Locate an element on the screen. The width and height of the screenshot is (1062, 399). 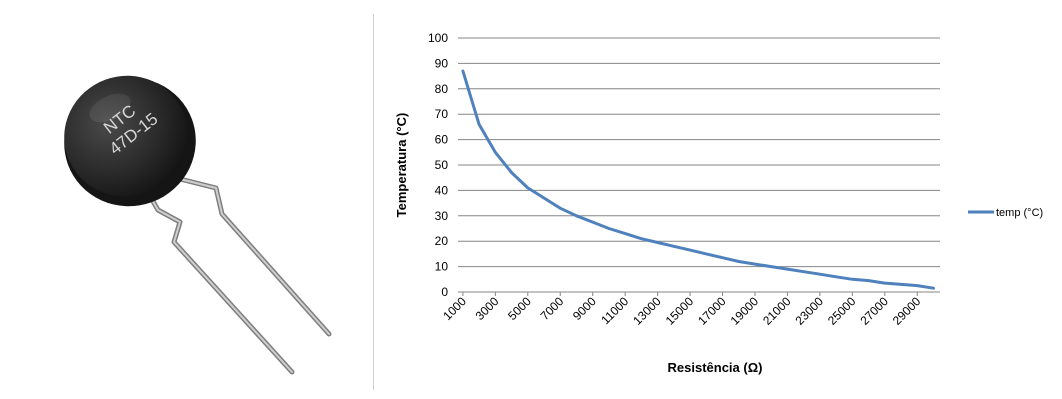
x-tick-label: 11000 is located at coordinates (614, 310).